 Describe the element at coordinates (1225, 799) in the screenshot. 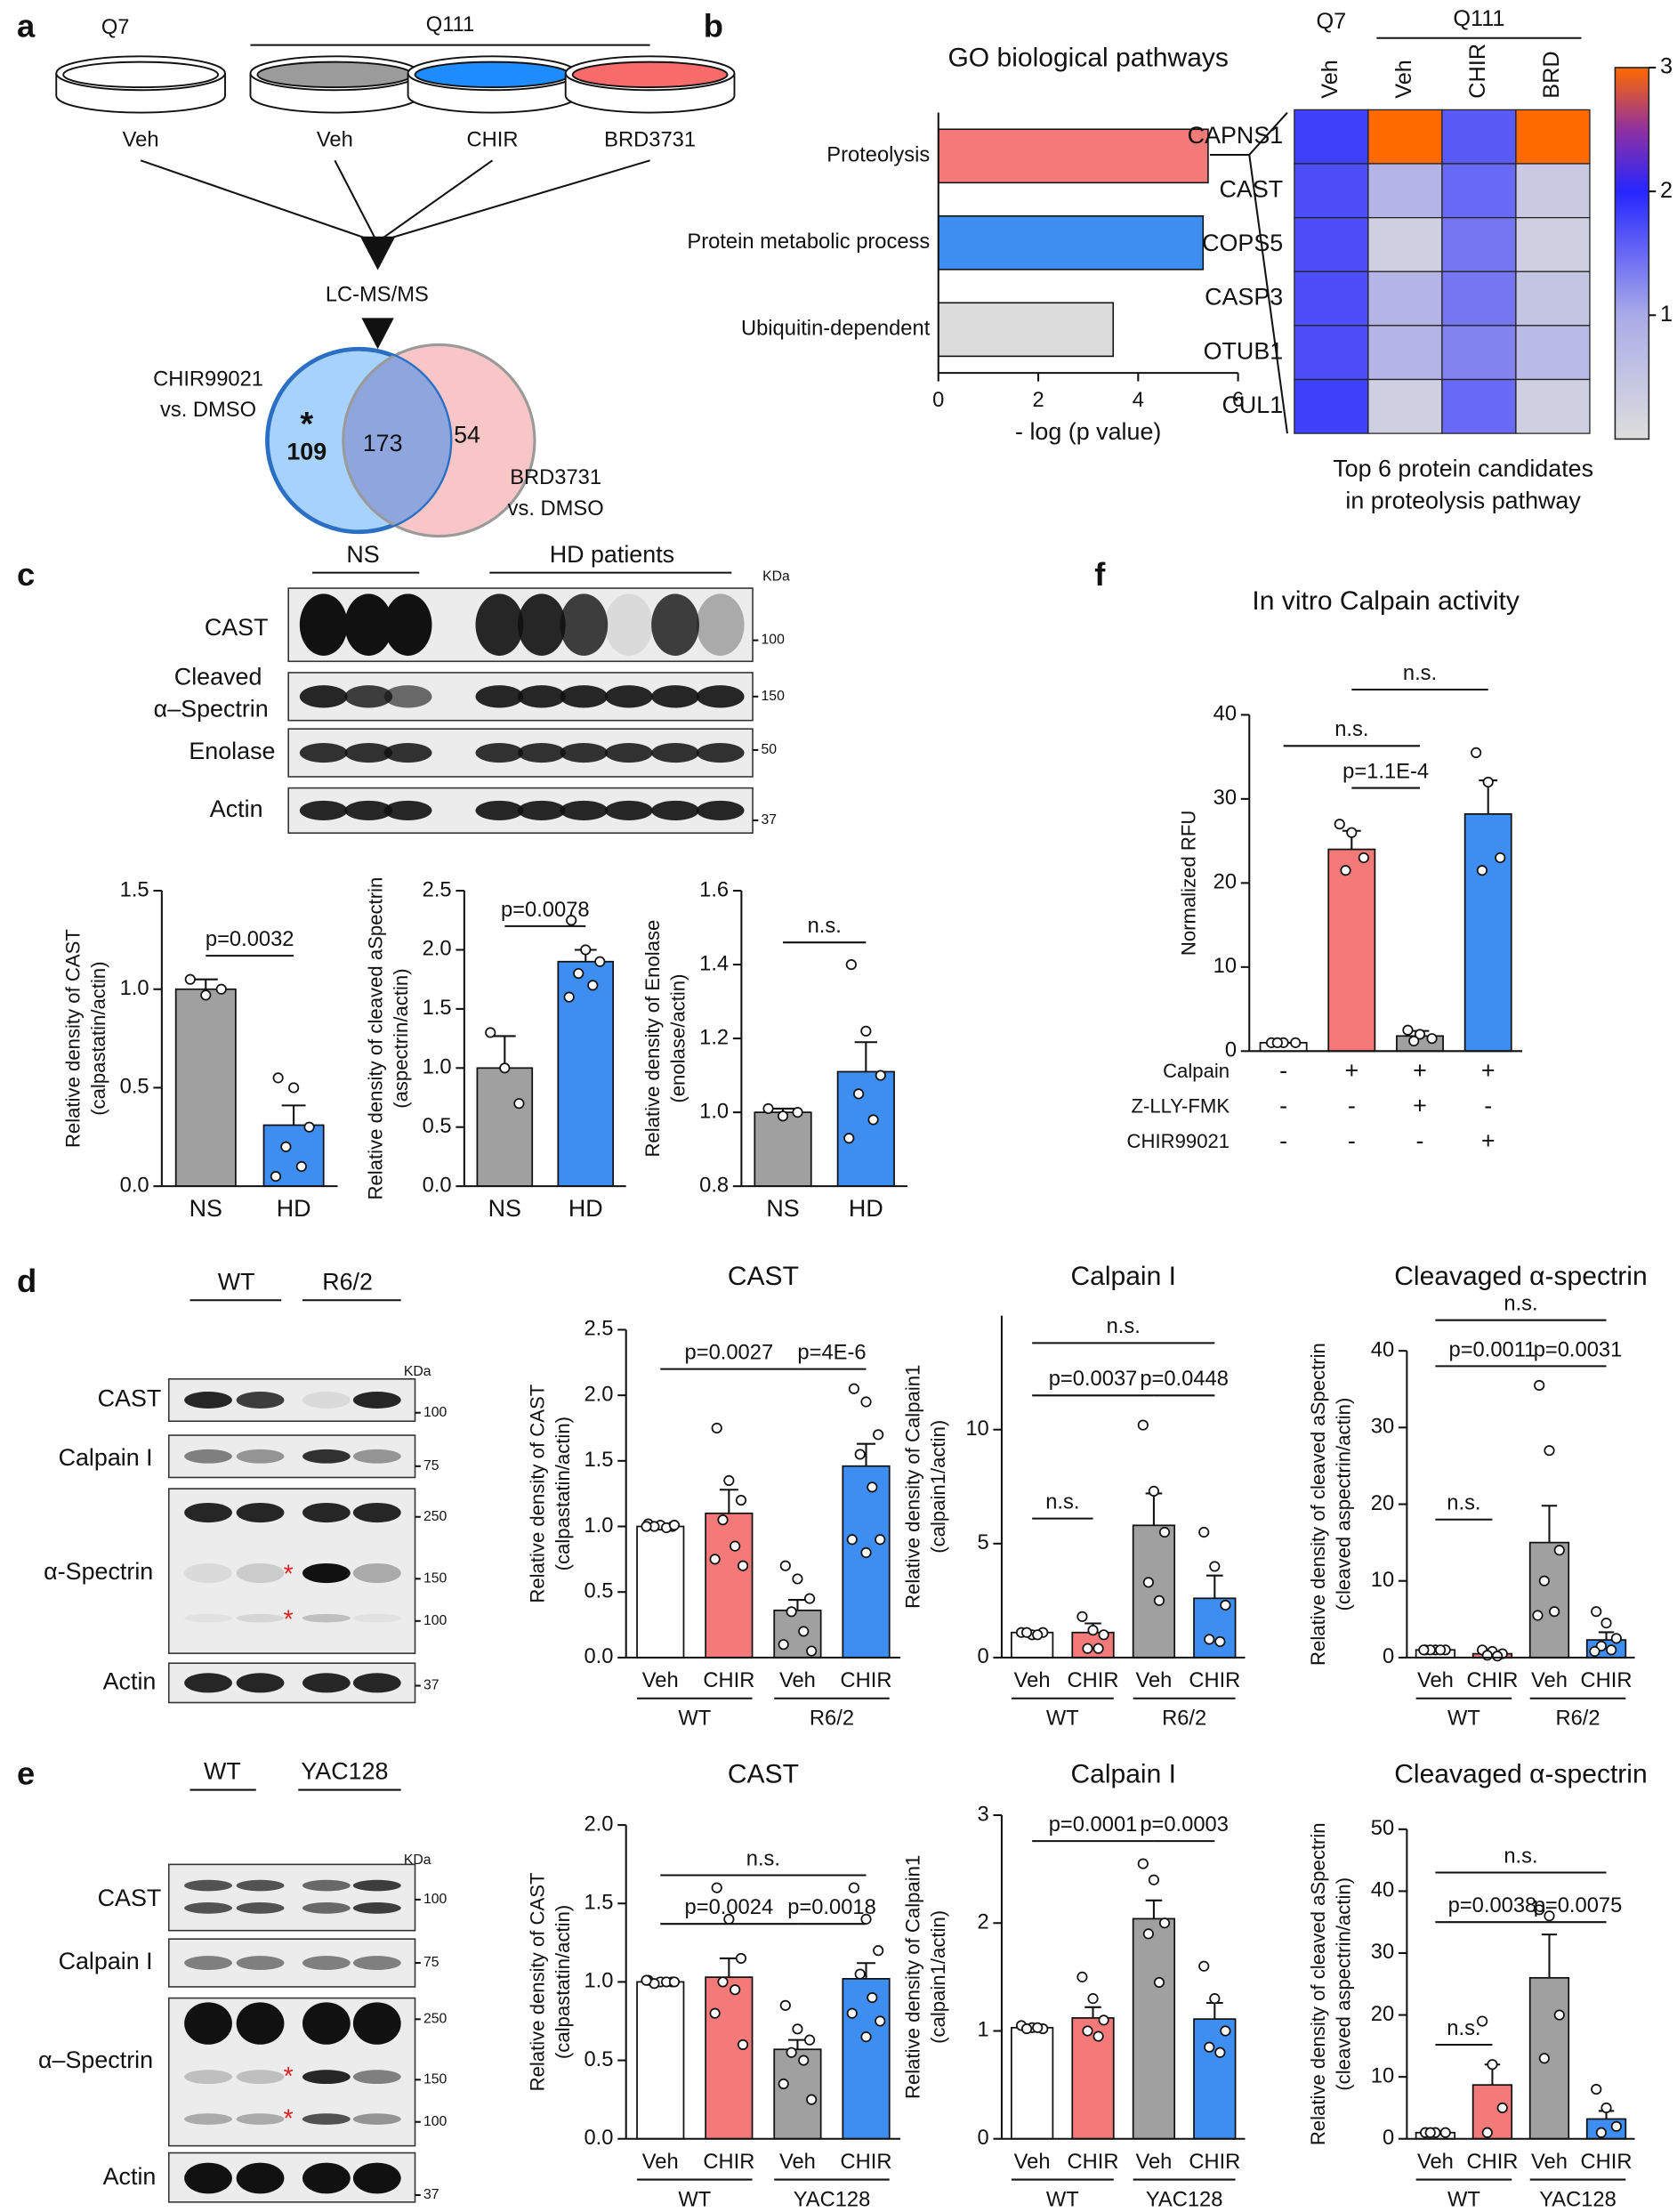

I see `y-tick-label: 30` at that location.